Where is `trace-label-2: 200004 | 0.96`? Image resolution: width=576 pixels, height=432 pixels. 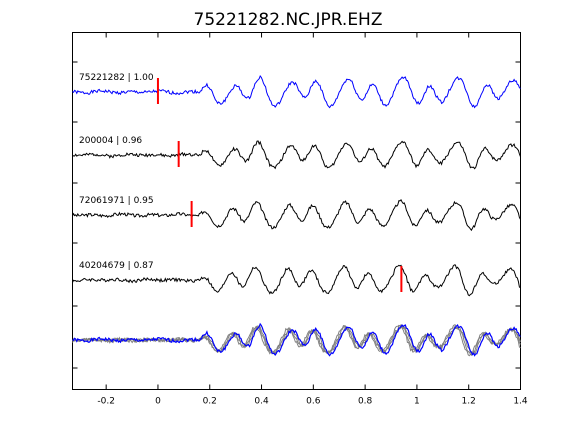
trace-label-2: 200004 | 0.96 is located at coordinates (110, 141).